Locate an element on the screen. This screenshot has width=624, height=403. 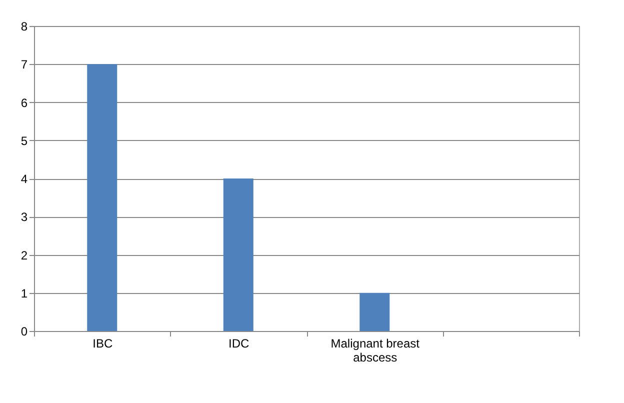
y-tick-label: 4 is located at coordinates (24, 179).